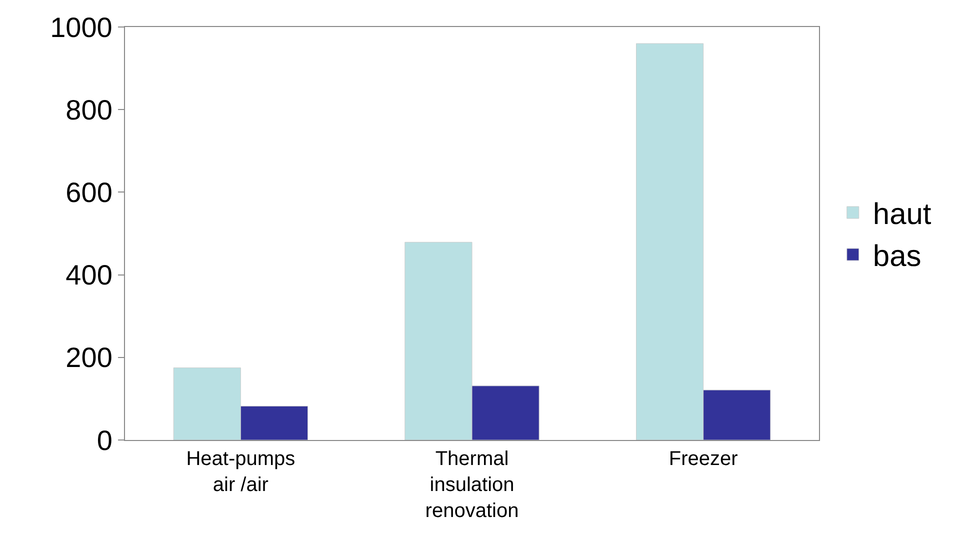 The width and height of the screenshot is (969, 534). What do you see at coordinates (902, 215) in the screenshot?
I see `legend-label: haut` at bounding box center [902, 215].